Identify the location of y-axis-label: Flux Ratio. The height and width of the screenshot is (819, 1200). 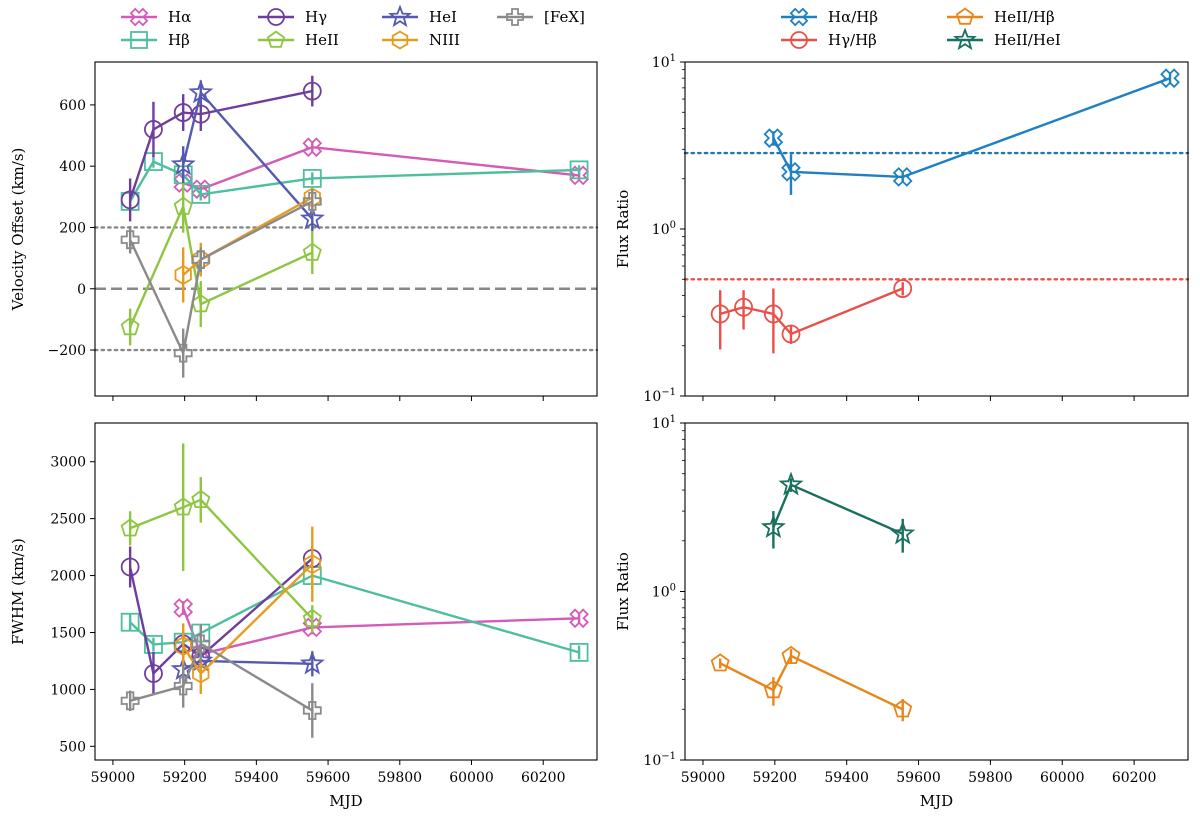
(623, 591).